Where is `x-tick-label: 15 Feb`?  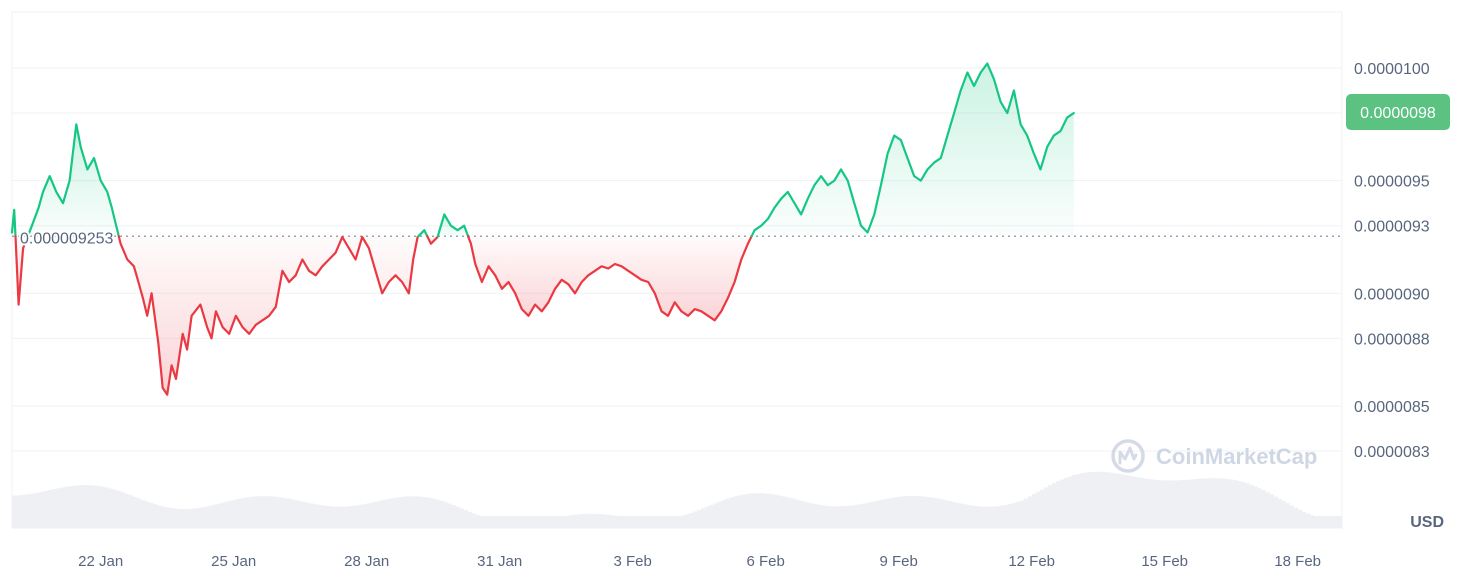
x-tick-label: 15 Feb is located at coordinates (1164, 561).